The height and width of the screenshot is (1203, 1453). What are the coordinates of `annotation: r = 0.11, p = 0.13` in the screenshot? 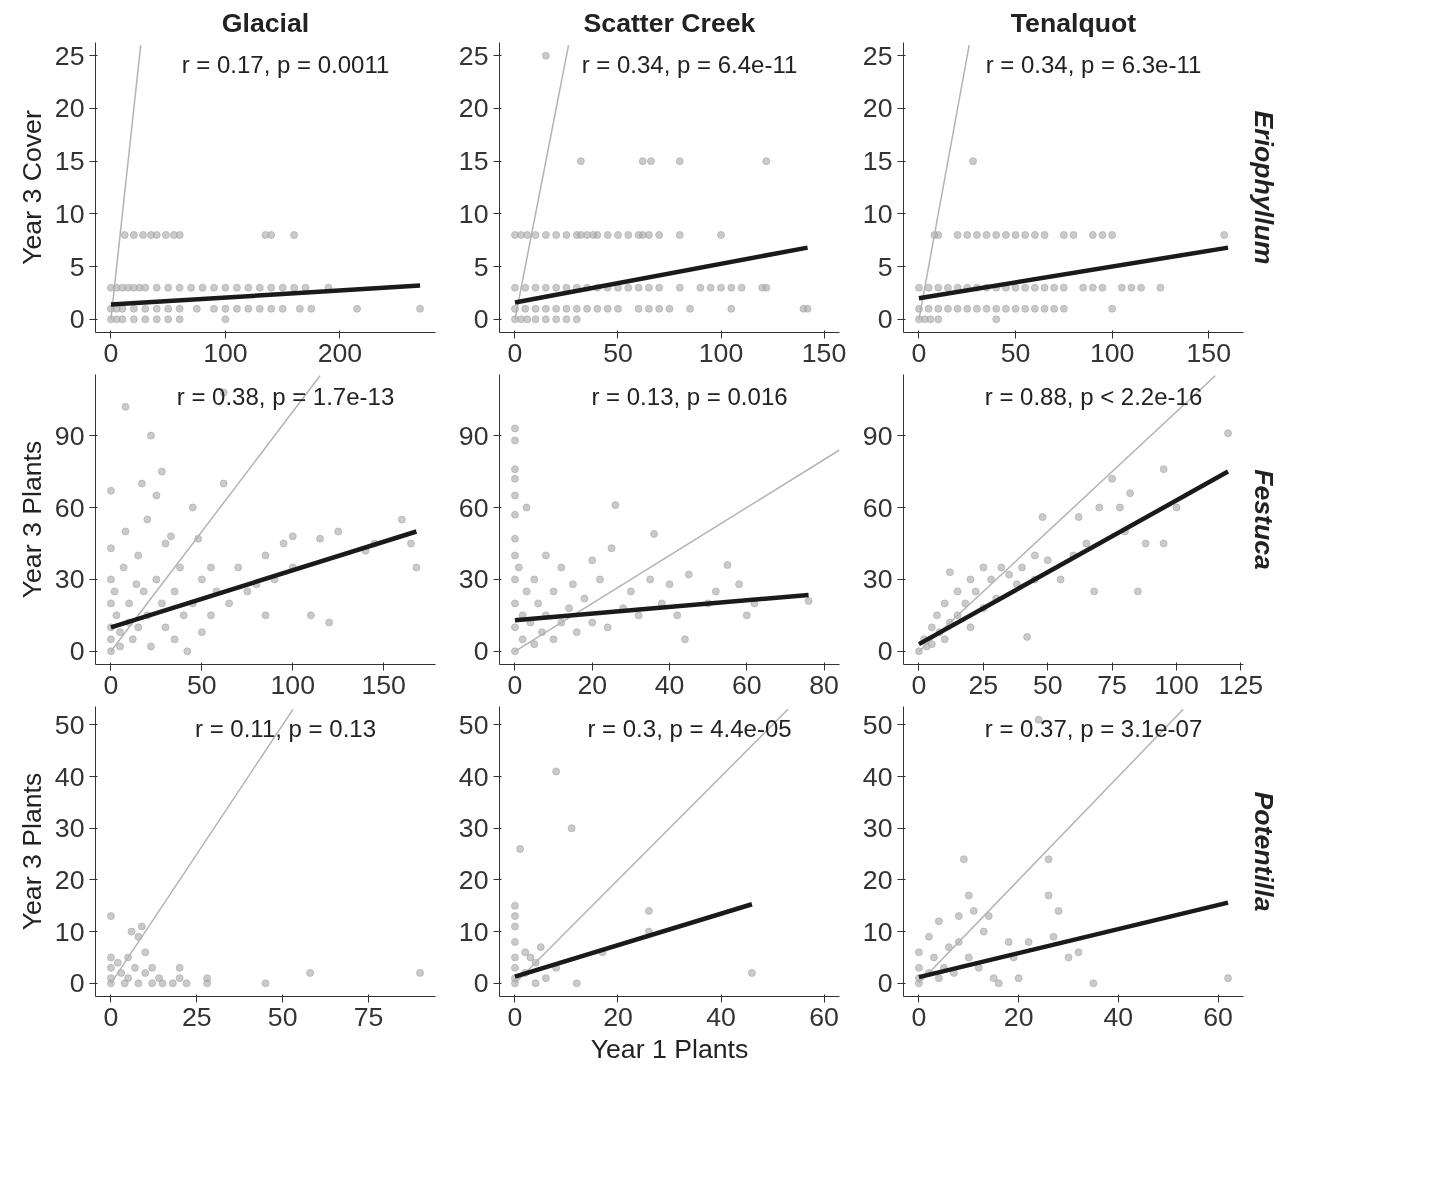 It's located at (285, 728).